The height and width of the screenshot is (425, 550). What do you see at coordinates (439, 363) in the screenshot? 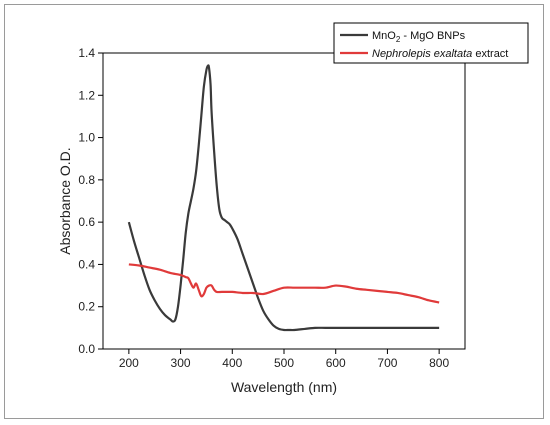
I see `x-tick-label: 800` at bounding box center [439, 363].